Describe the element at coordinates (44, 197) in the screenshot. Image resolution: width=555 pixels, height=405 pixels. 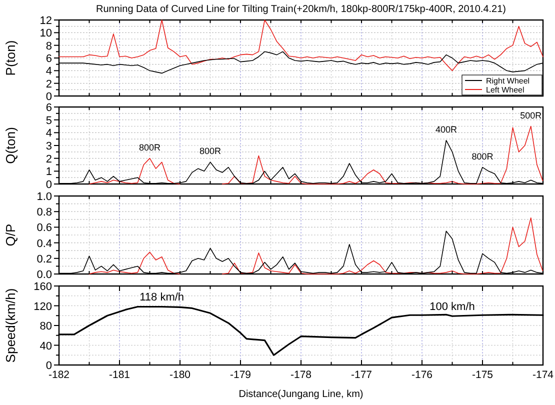
I see `y-tick-label: 1.0` at that location.